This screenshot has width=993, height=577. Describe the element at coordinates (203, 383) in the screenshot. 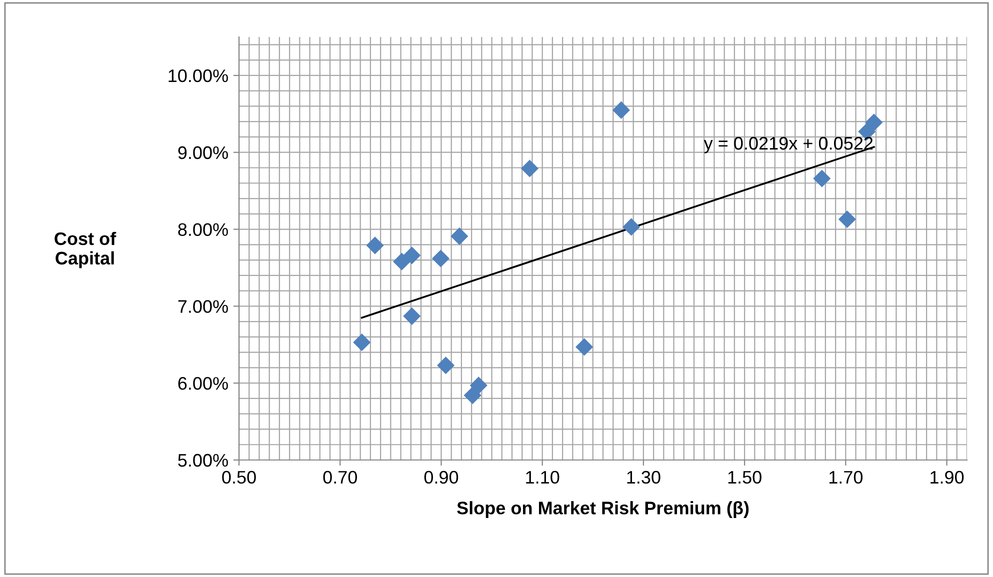

I see `y-tick-label: 6.00%` at that location.